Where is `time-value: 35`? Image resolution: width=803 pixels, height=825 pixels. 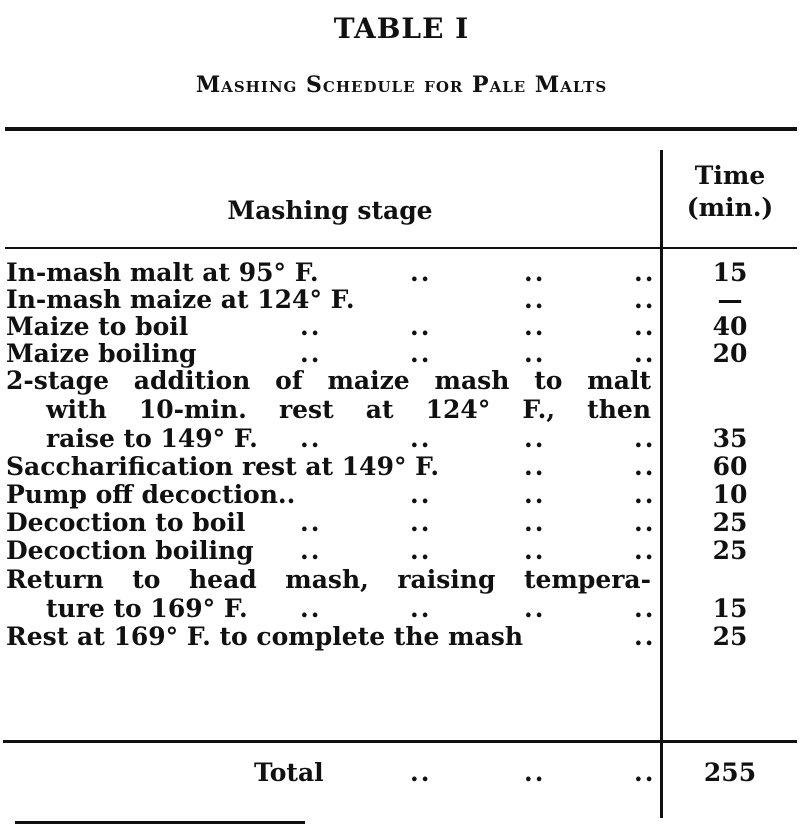
time-value: 35 is located at coordinates (730, 438).